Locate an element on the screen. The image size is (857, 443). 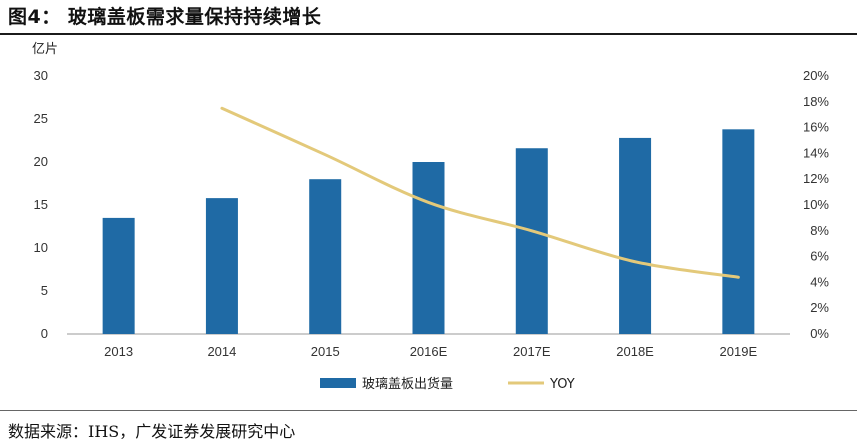
figure-title: 图4： 玻璃盖板需求量保持持续增长 is located at coordinates (165, 17).